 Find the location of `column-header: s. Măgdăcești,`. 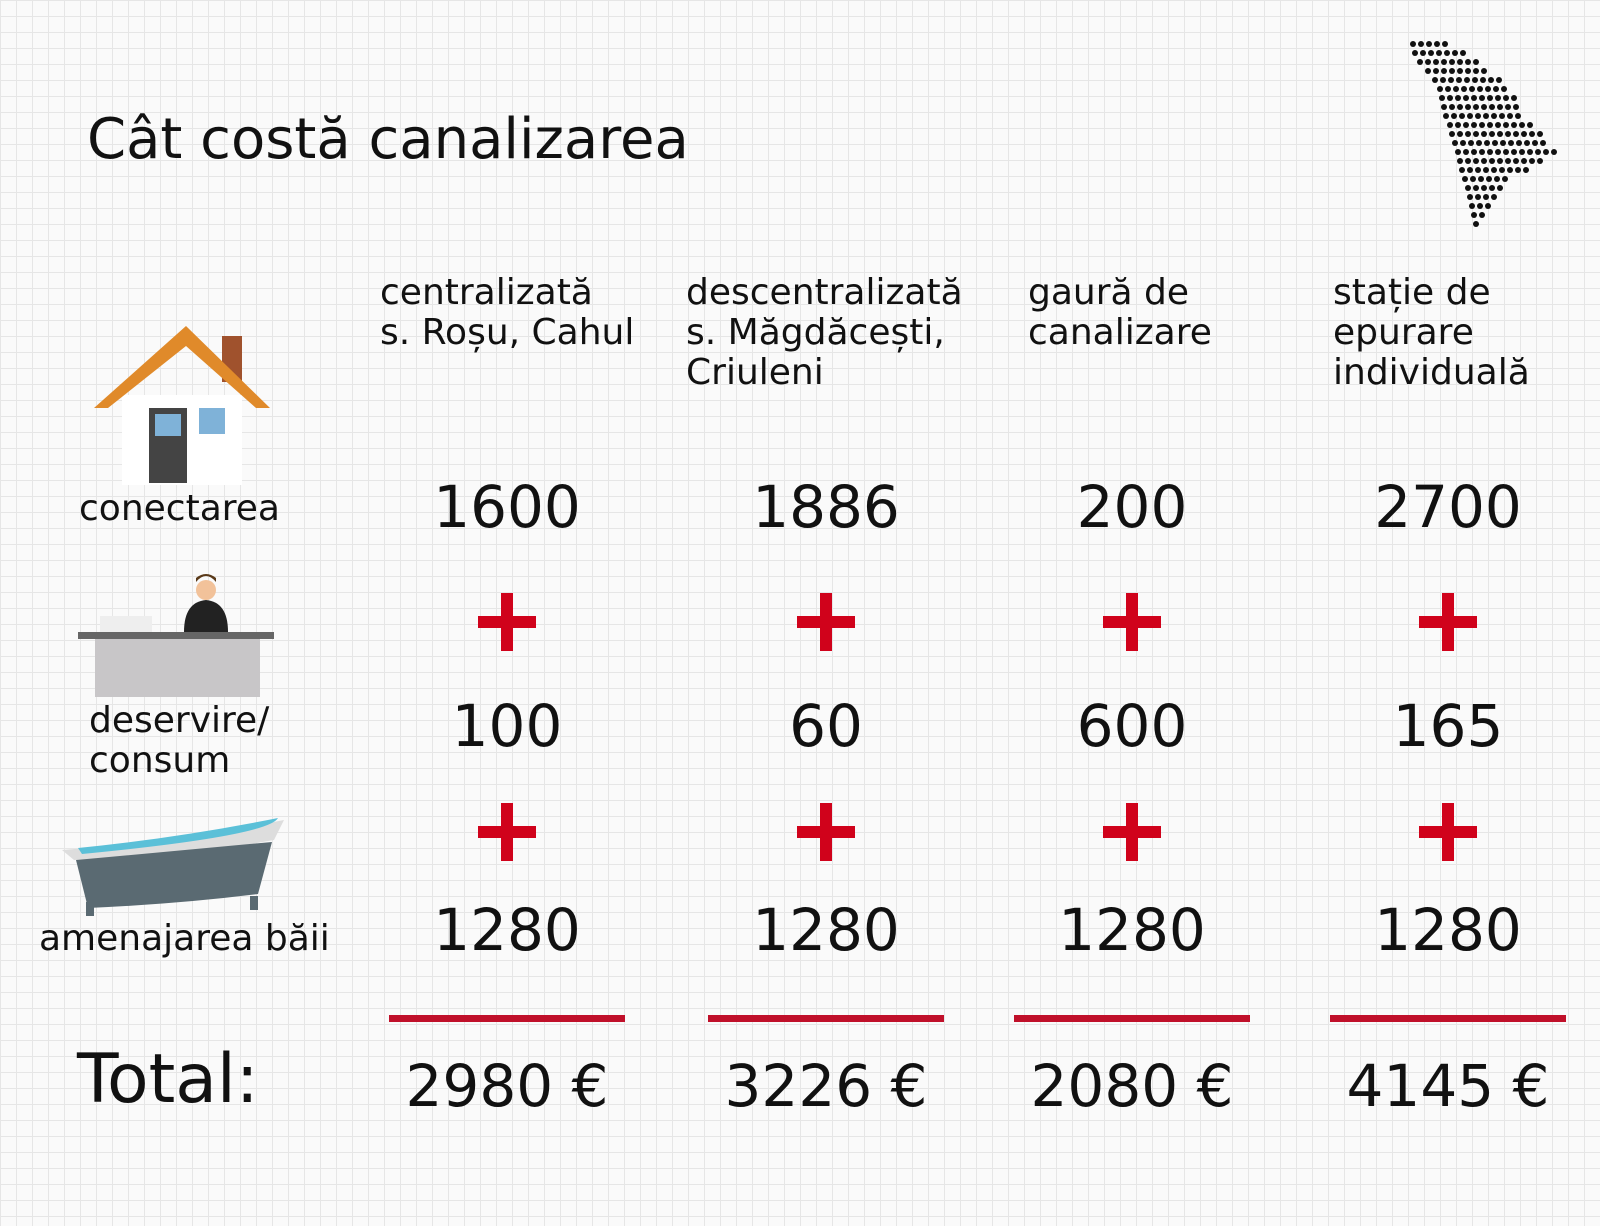

column-header: s. Măgdăcești, is located at coordinates (815, 332).